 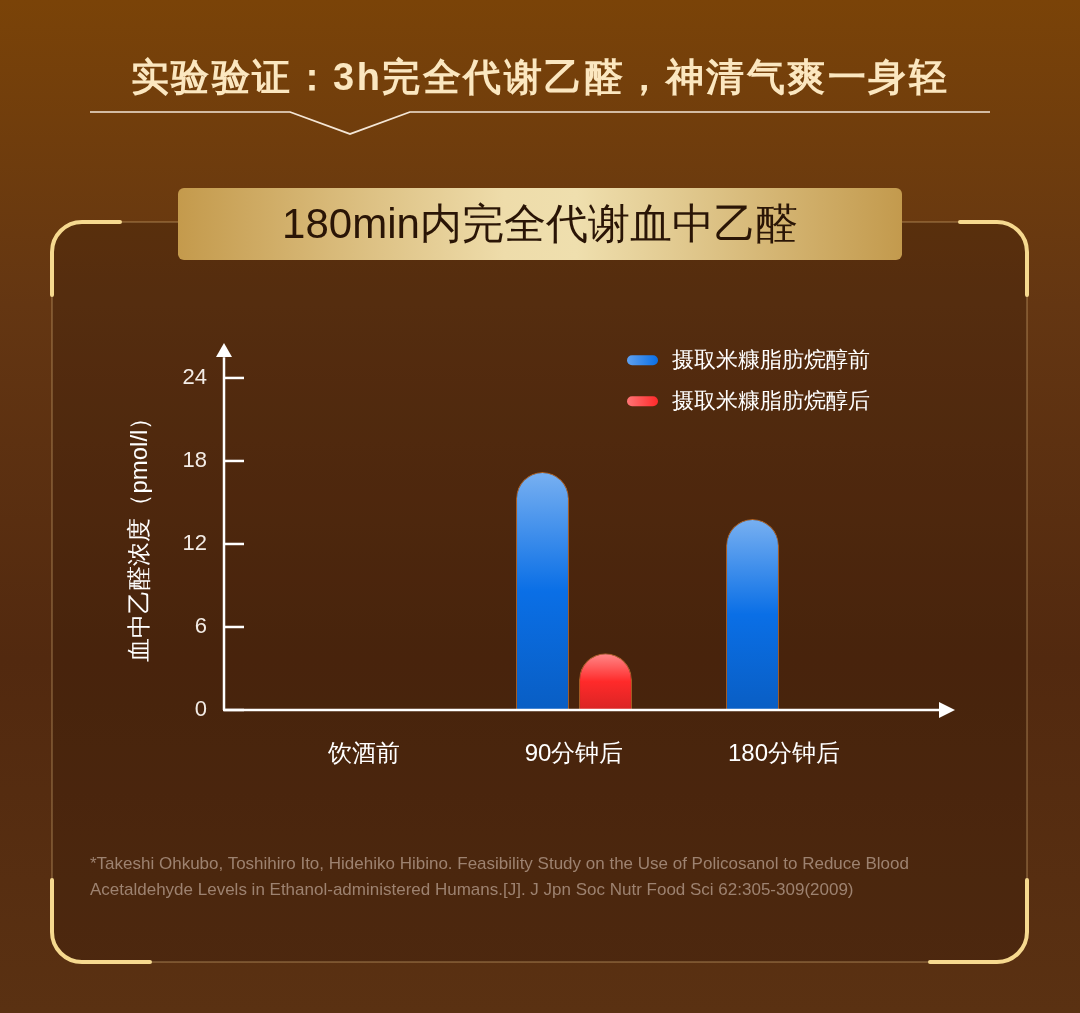 I want to click on y-tick-label: 6, so click(x=200, y=626).